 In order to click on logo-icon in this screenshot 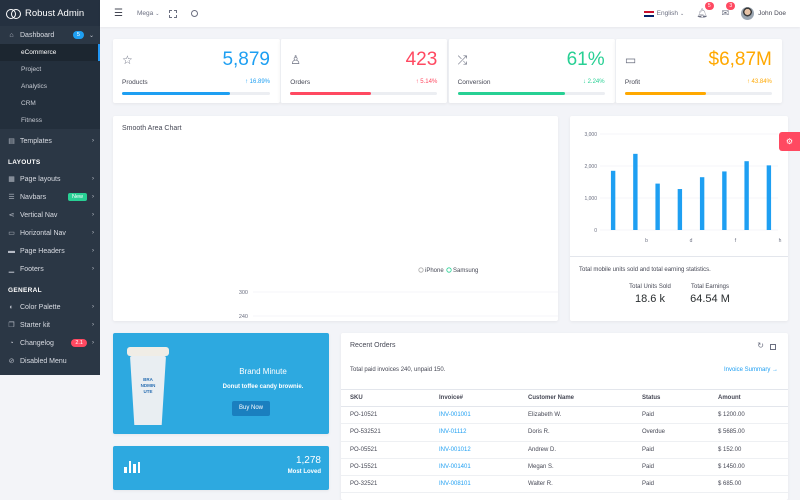, I will do `click(13, 13)`.